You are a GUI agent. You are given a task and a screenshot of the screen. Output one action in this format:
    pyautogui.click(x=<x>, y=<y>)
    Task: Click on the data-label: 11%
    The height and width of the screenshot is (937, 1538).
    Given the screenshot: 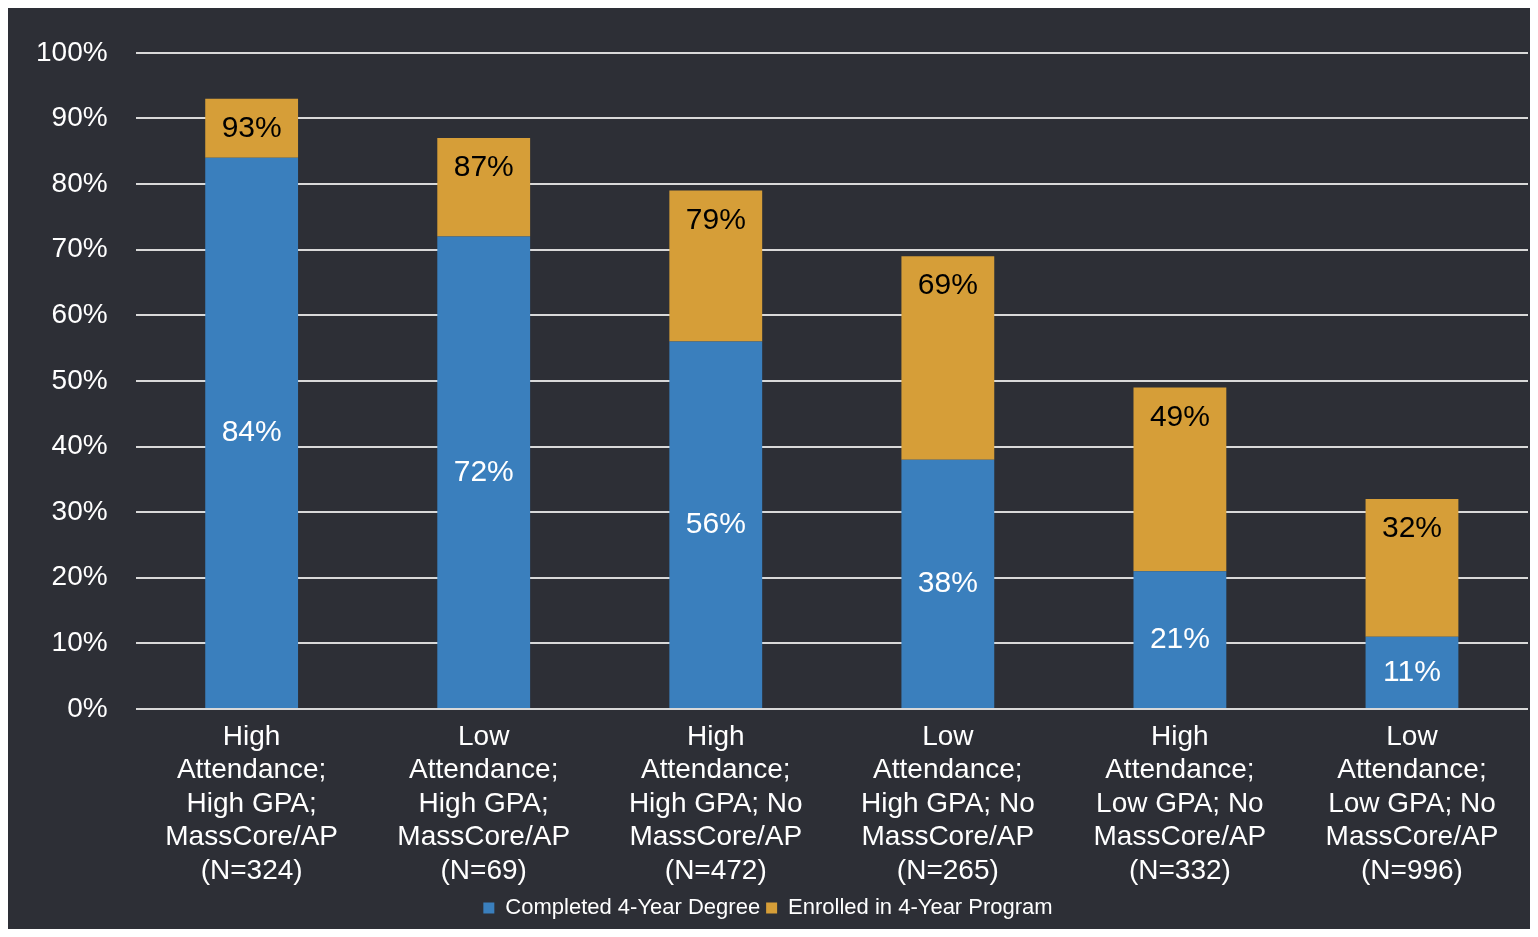 What is the action you would take?
    pyautogui.click(x=1412, y=670)
    